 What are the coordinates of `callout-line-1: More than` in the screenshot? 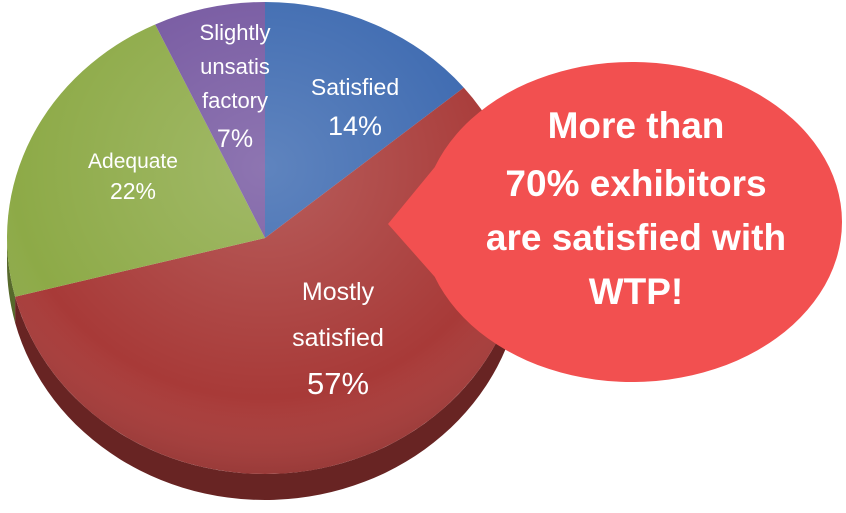 It's located at (636, 125).